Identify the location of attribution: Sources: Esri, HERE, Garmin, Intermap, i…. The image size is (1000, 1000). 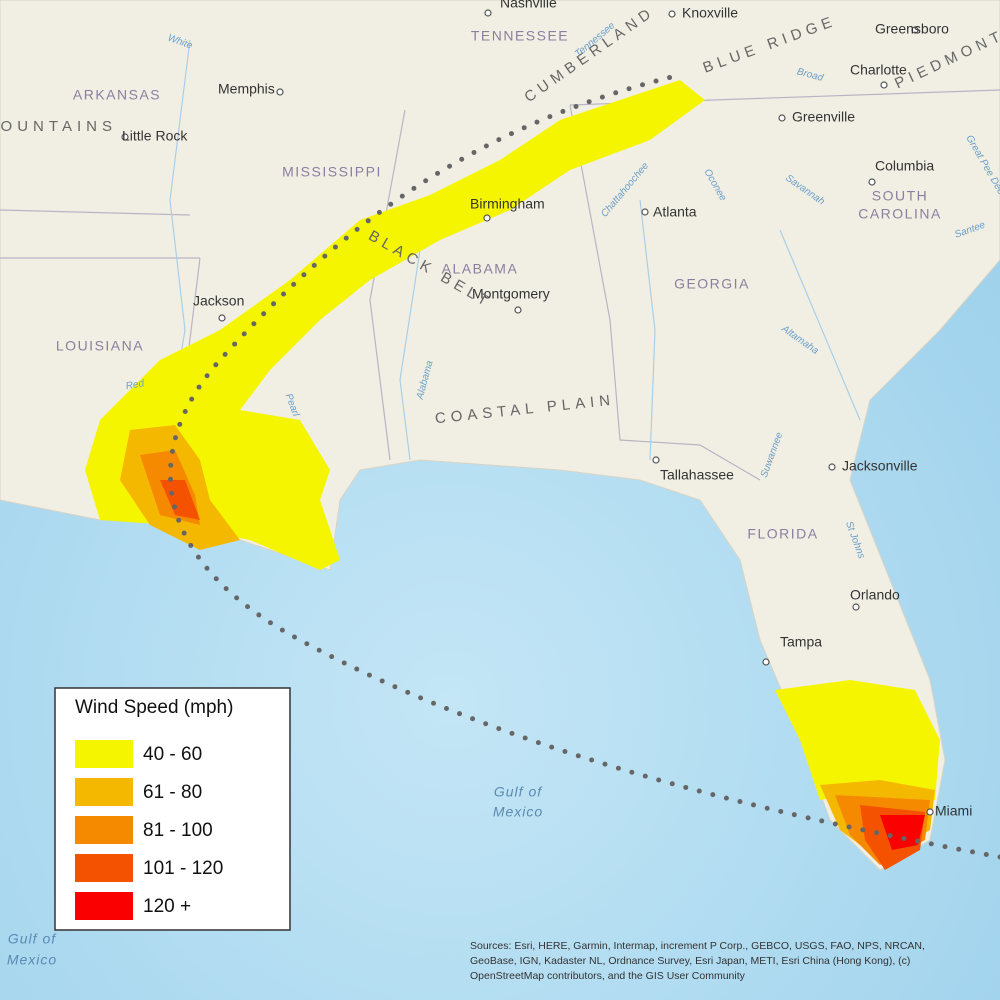
(697, 961).